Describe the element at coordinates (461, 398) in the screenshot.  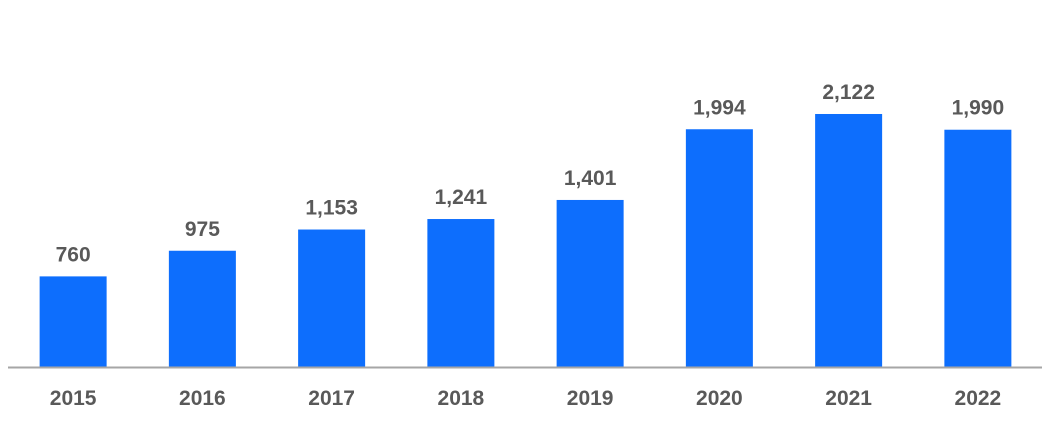
I see `x-tick-label-2018: 2018` at that location.